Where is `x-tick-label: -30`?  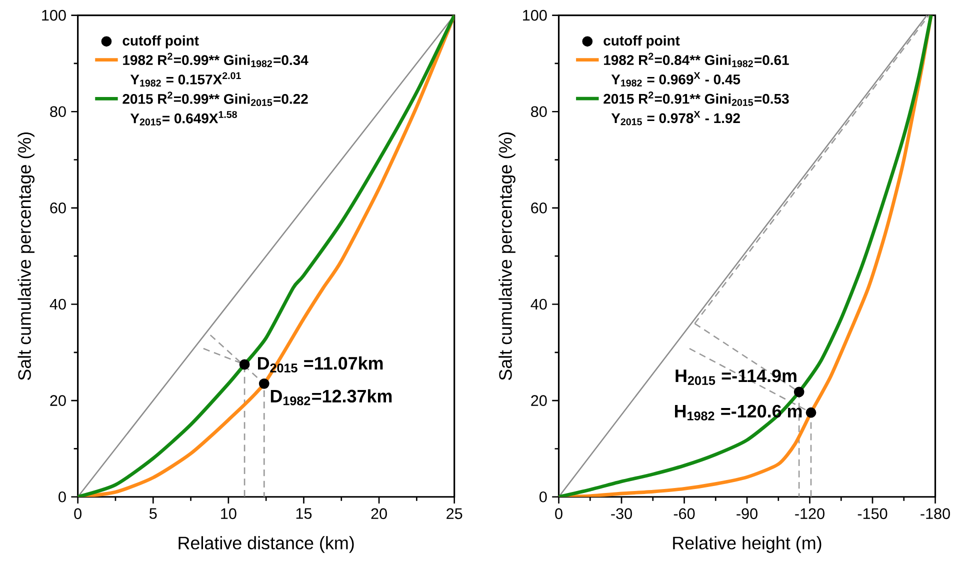 x-tick-label: -30 is located at coordinates (621, 514).